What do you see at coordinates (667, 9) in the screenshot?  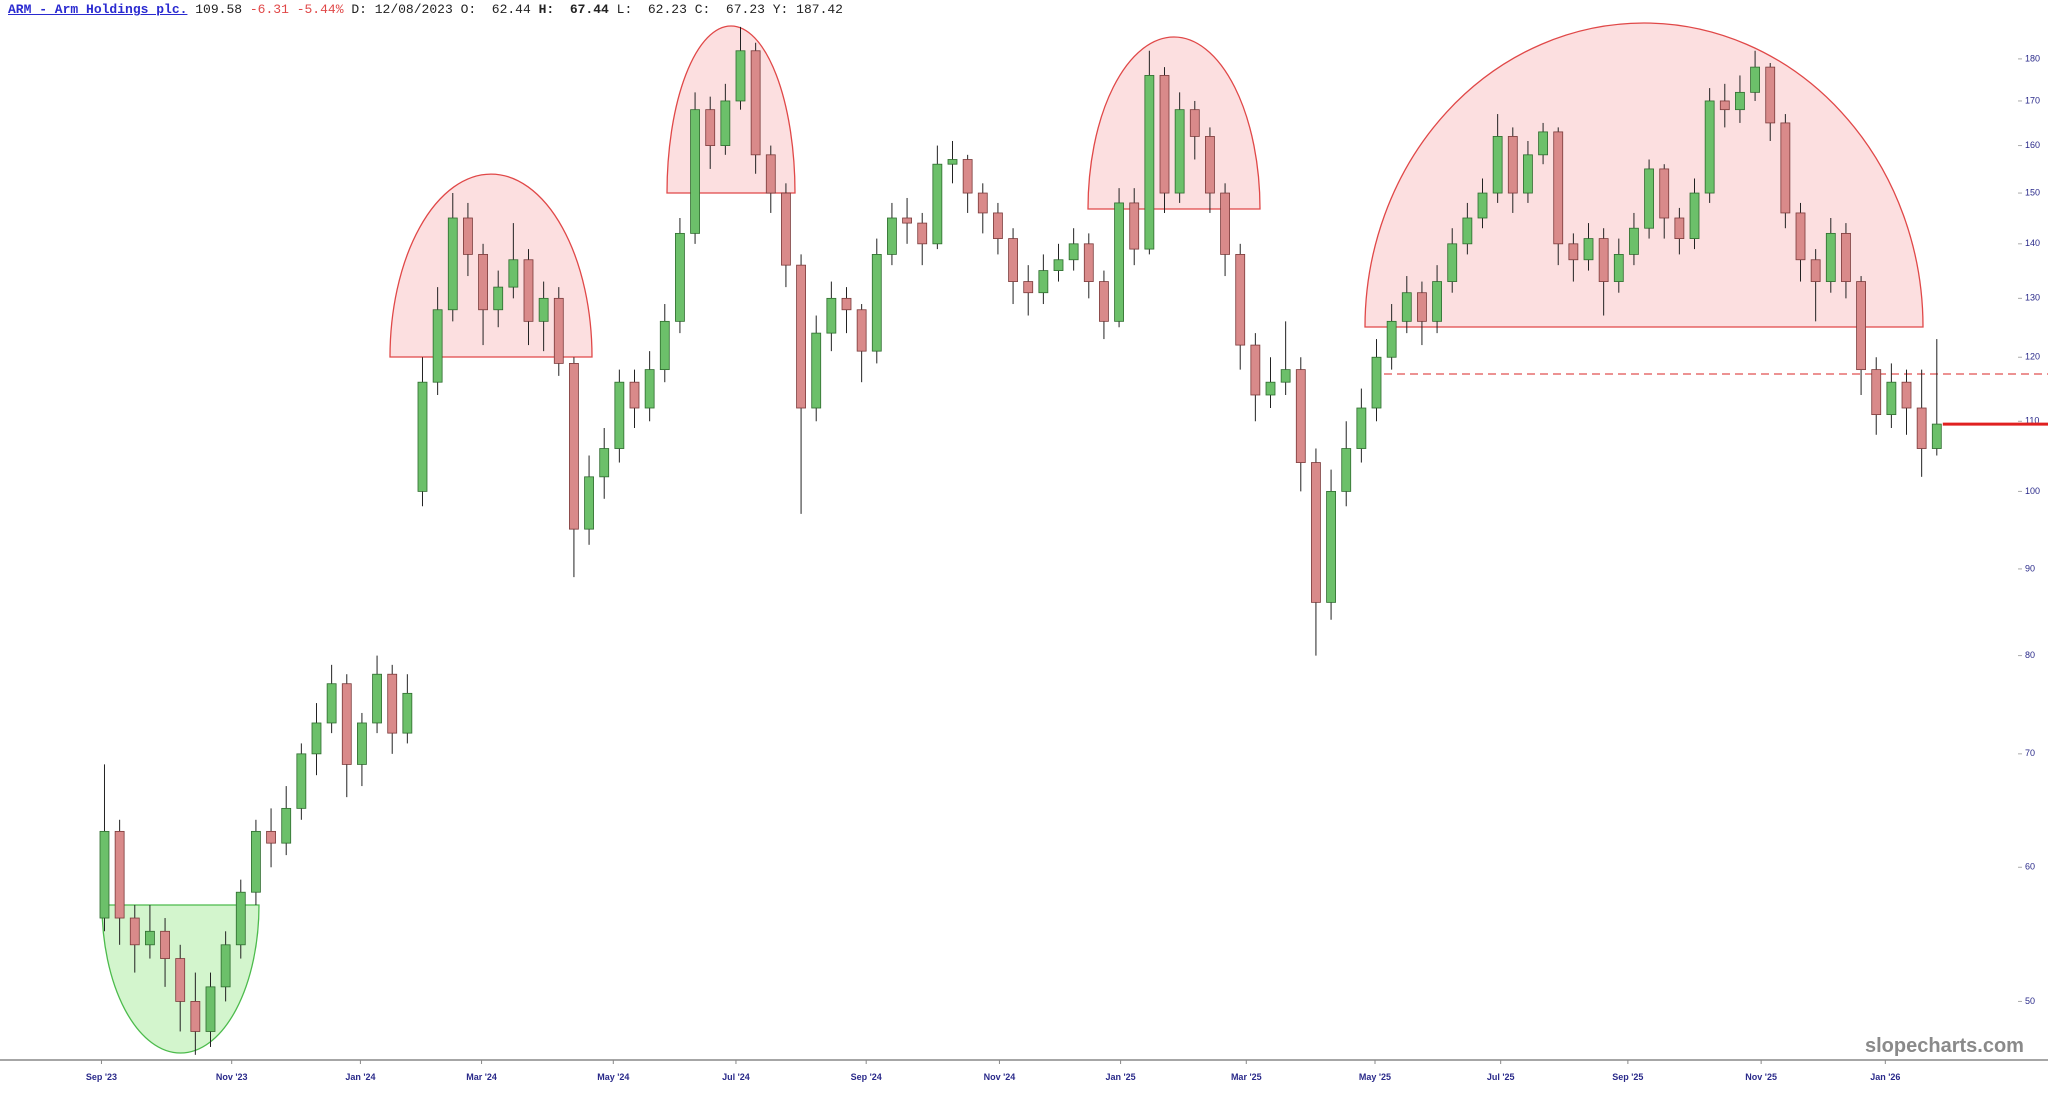 I see `low: 62.23` at bounding box center [667, 9].